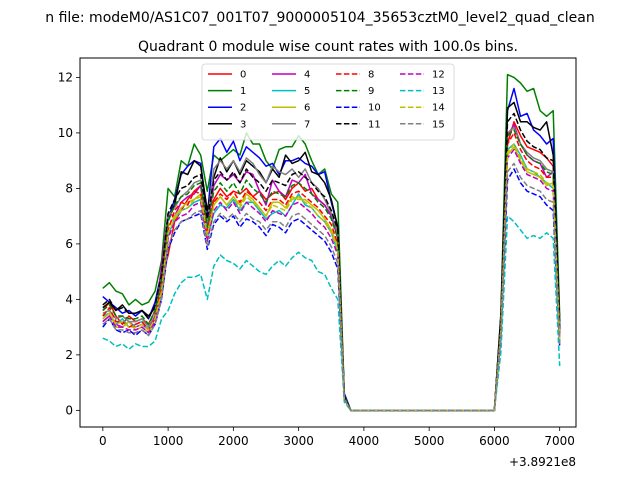 This screenshot has width=640, height=480. What do you see at coordinates (243, 75) in the screenshot?
I see `legend-label-0: 0` at bounding box center [243, 75].